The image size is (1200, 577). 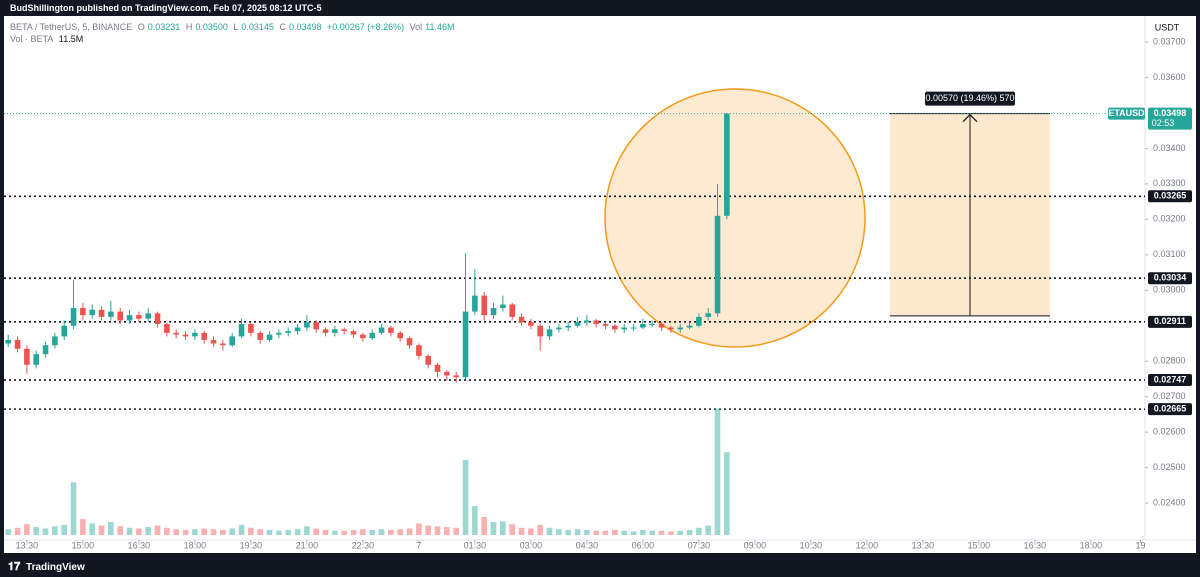 I want to click on y-tick-label: 0.02500, so click(x=1169, y=467).